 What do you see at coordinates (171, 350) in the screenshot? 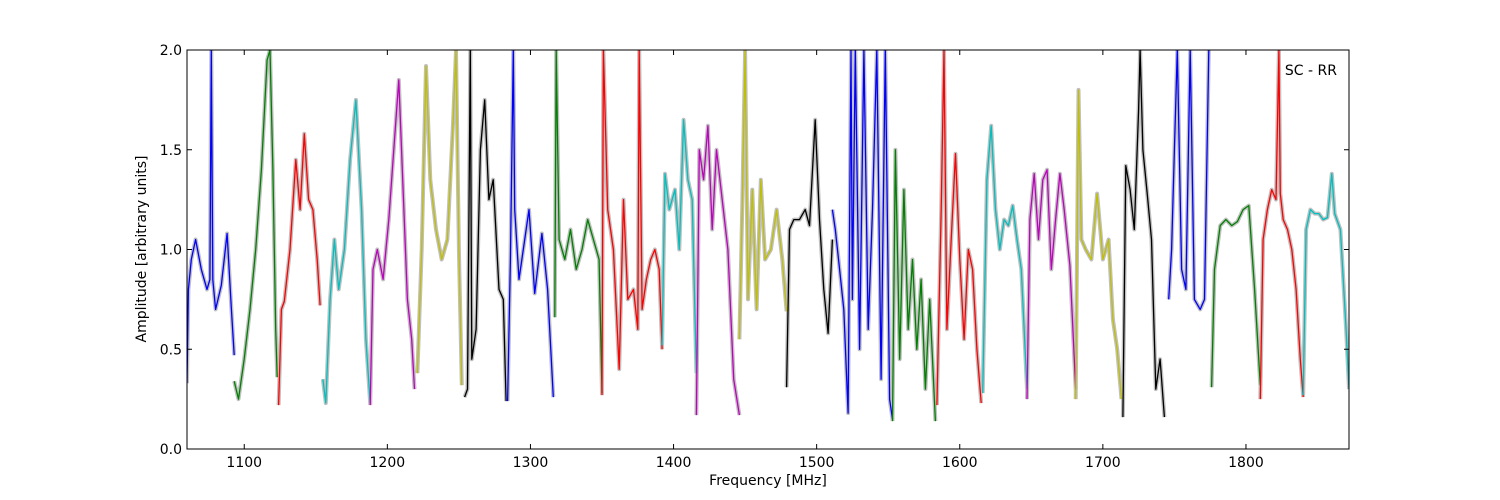
I see `y-tick-label: 0.5` at bounding box center [171, 350].